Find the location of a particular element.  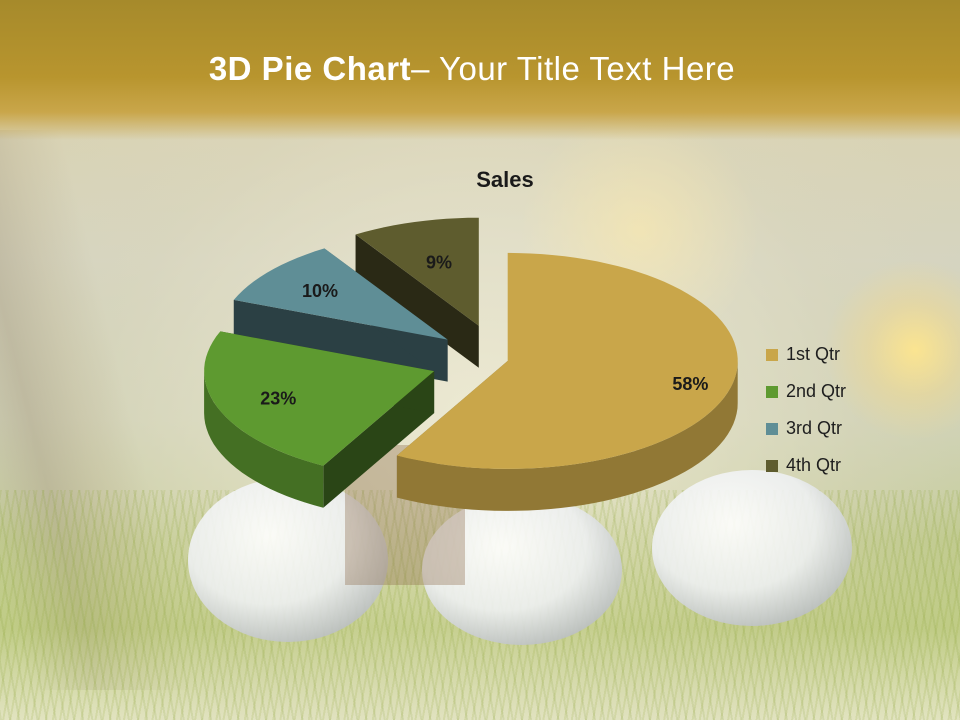

data-label: 10% is located at coordinates (320, 291).